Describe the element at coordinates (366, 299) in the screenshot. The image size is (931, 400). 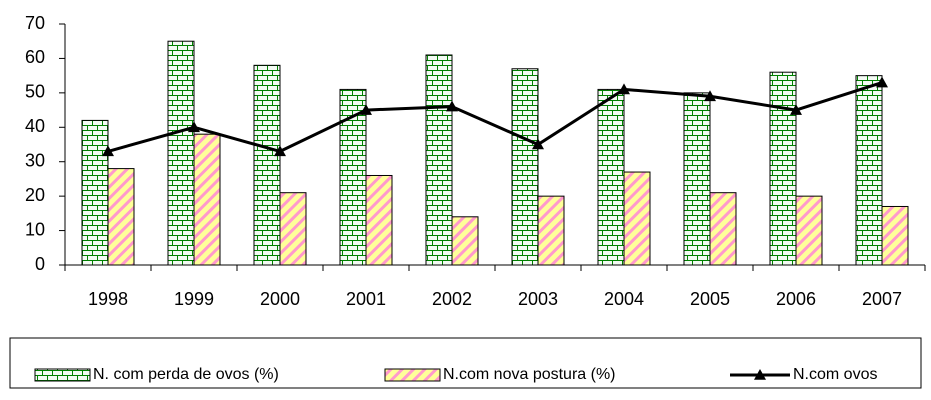
I see `x-tick-label: 2001` at that location.